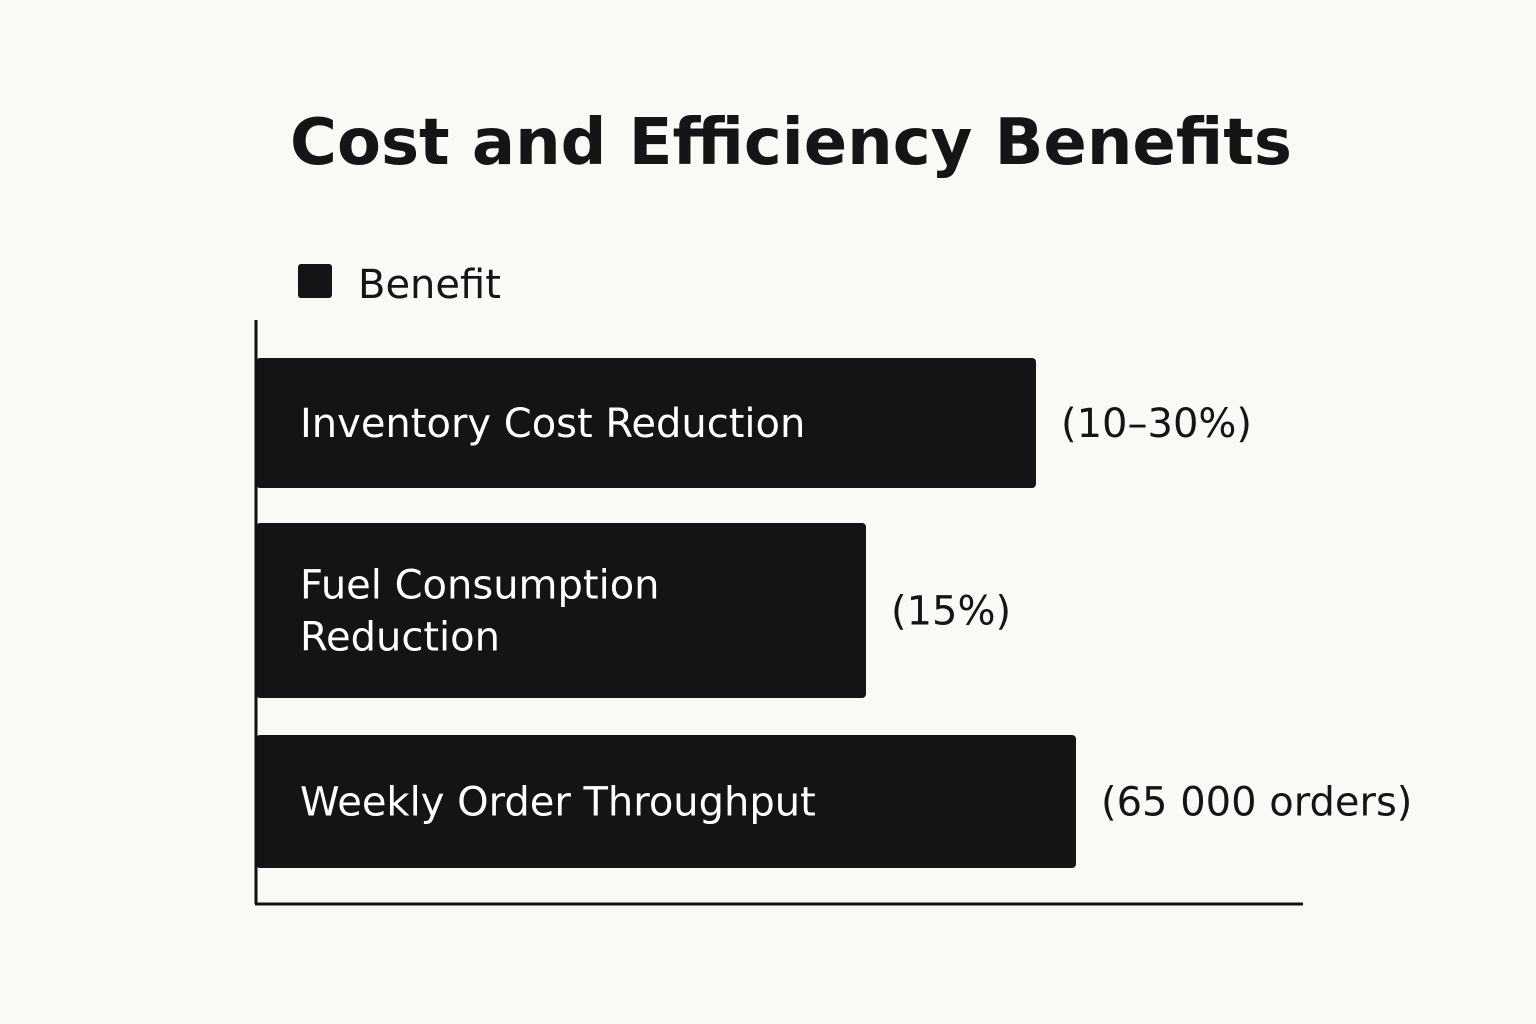 The image size is (1536, 1024). What do you see at coordinates (951, 612) in the screenshot?
I see `value-label-1: (15%)` at bounding box center [951, 612].